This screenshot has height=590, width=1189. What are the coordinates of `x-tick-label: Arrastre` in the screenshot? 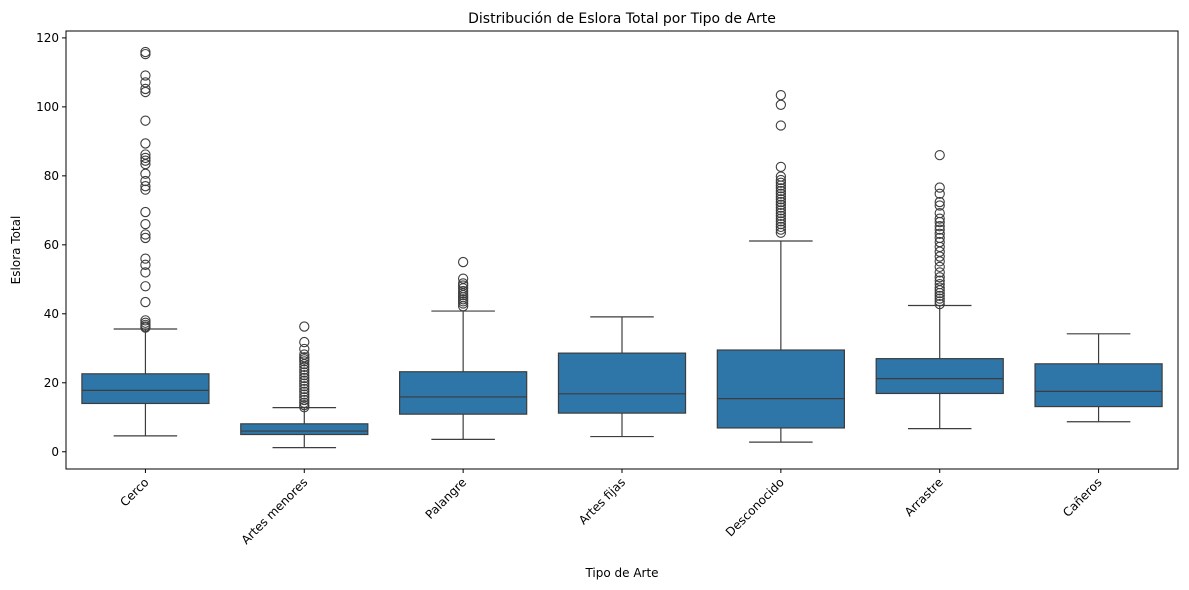 It's located at (924, 497).